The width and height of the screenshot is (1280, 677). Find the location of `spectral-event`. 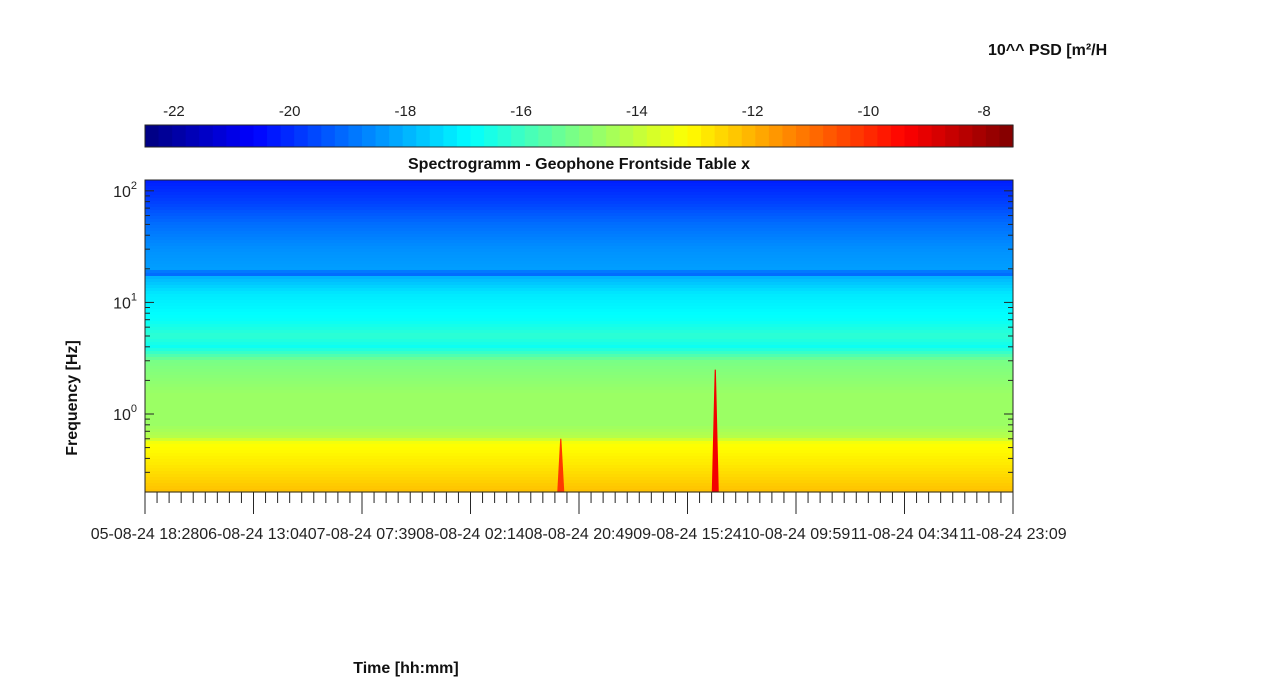

spectral-event is located at coordinates (715, 430).